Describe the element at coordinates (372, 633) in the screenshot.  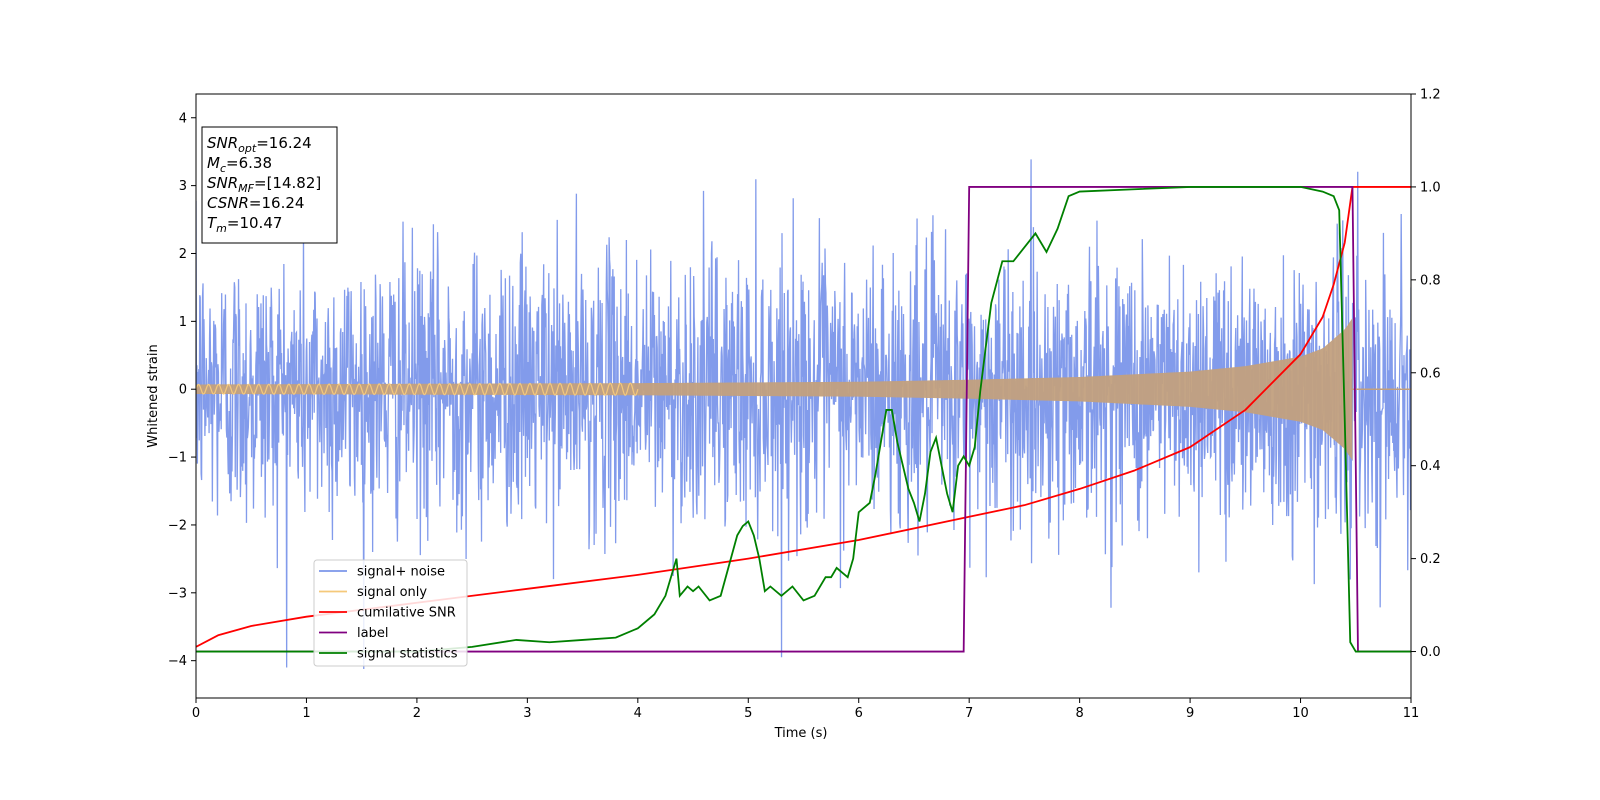
I see `legend-entry: label` at that location.